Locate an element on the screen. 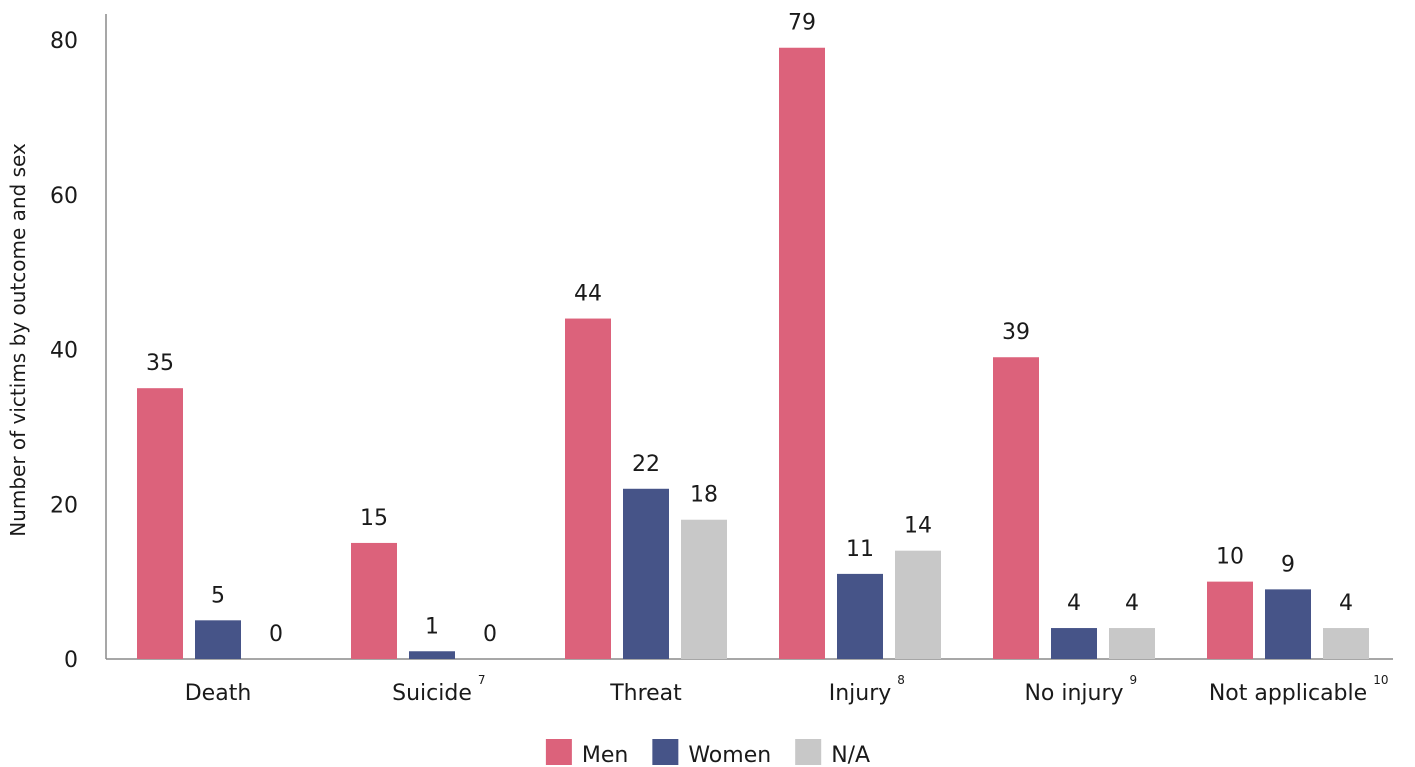 Image resolution: width=1415 pixels, height=767 pixels. y-tick-labels: 0 20 40 60 80 is located at coordinates (64, 351).